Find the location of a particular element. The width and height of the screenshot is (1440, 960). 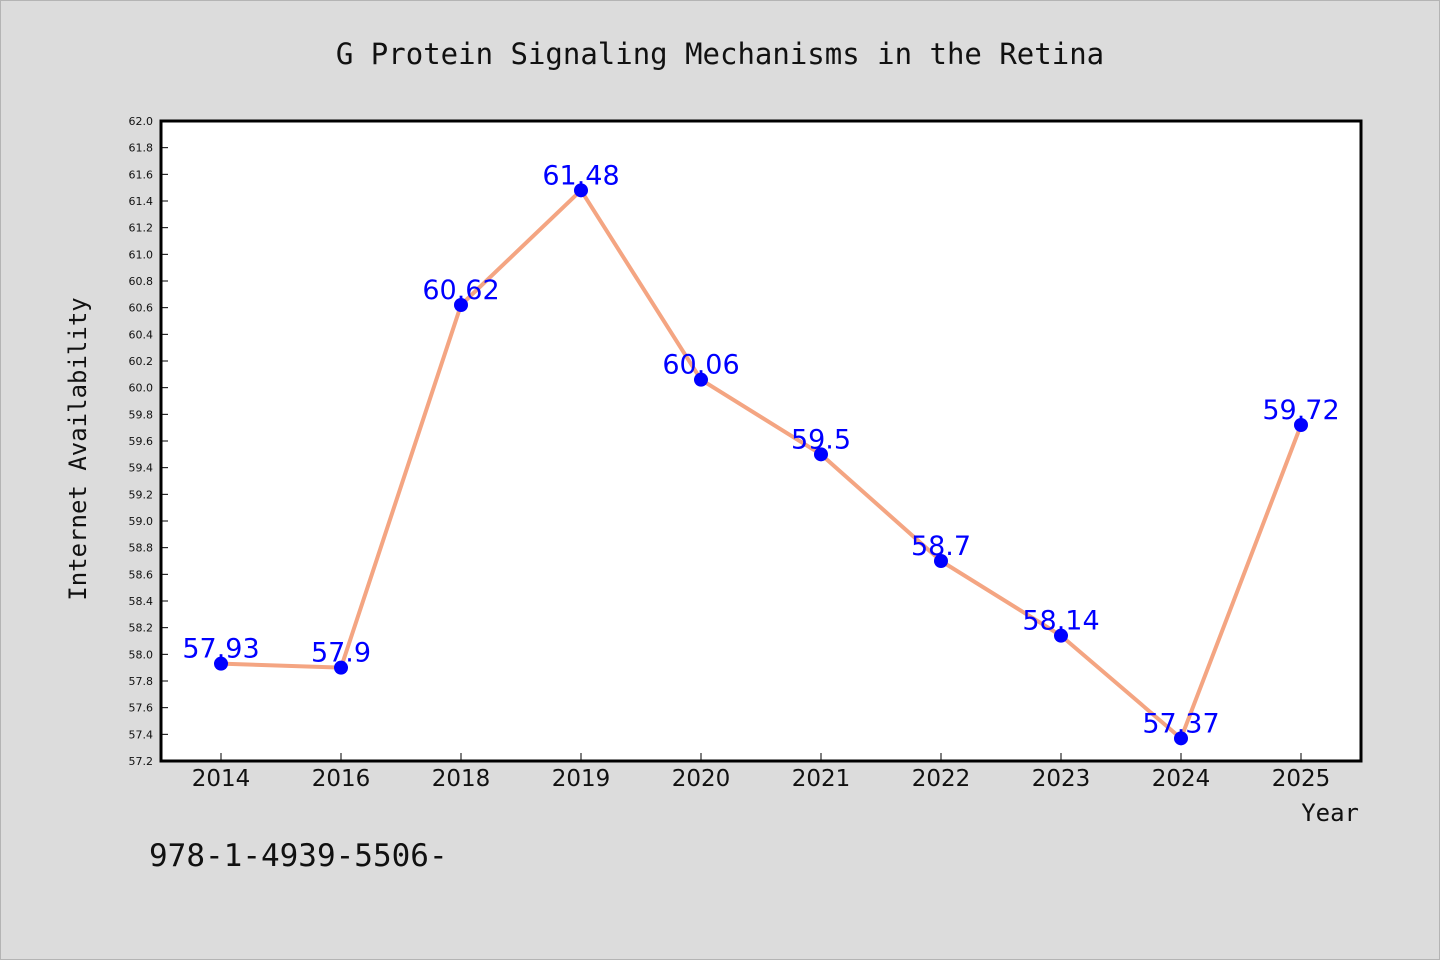

data-label: 57.9 is located at coordinates (341, 653).